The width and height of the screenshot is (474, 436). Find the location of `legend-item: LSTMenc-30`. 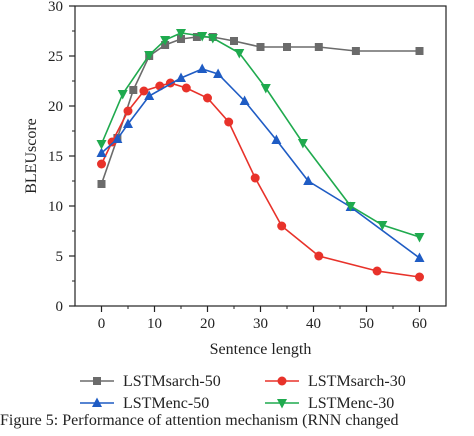

legend-item: LSTMenc-30 is located at coordinates (329, 403).